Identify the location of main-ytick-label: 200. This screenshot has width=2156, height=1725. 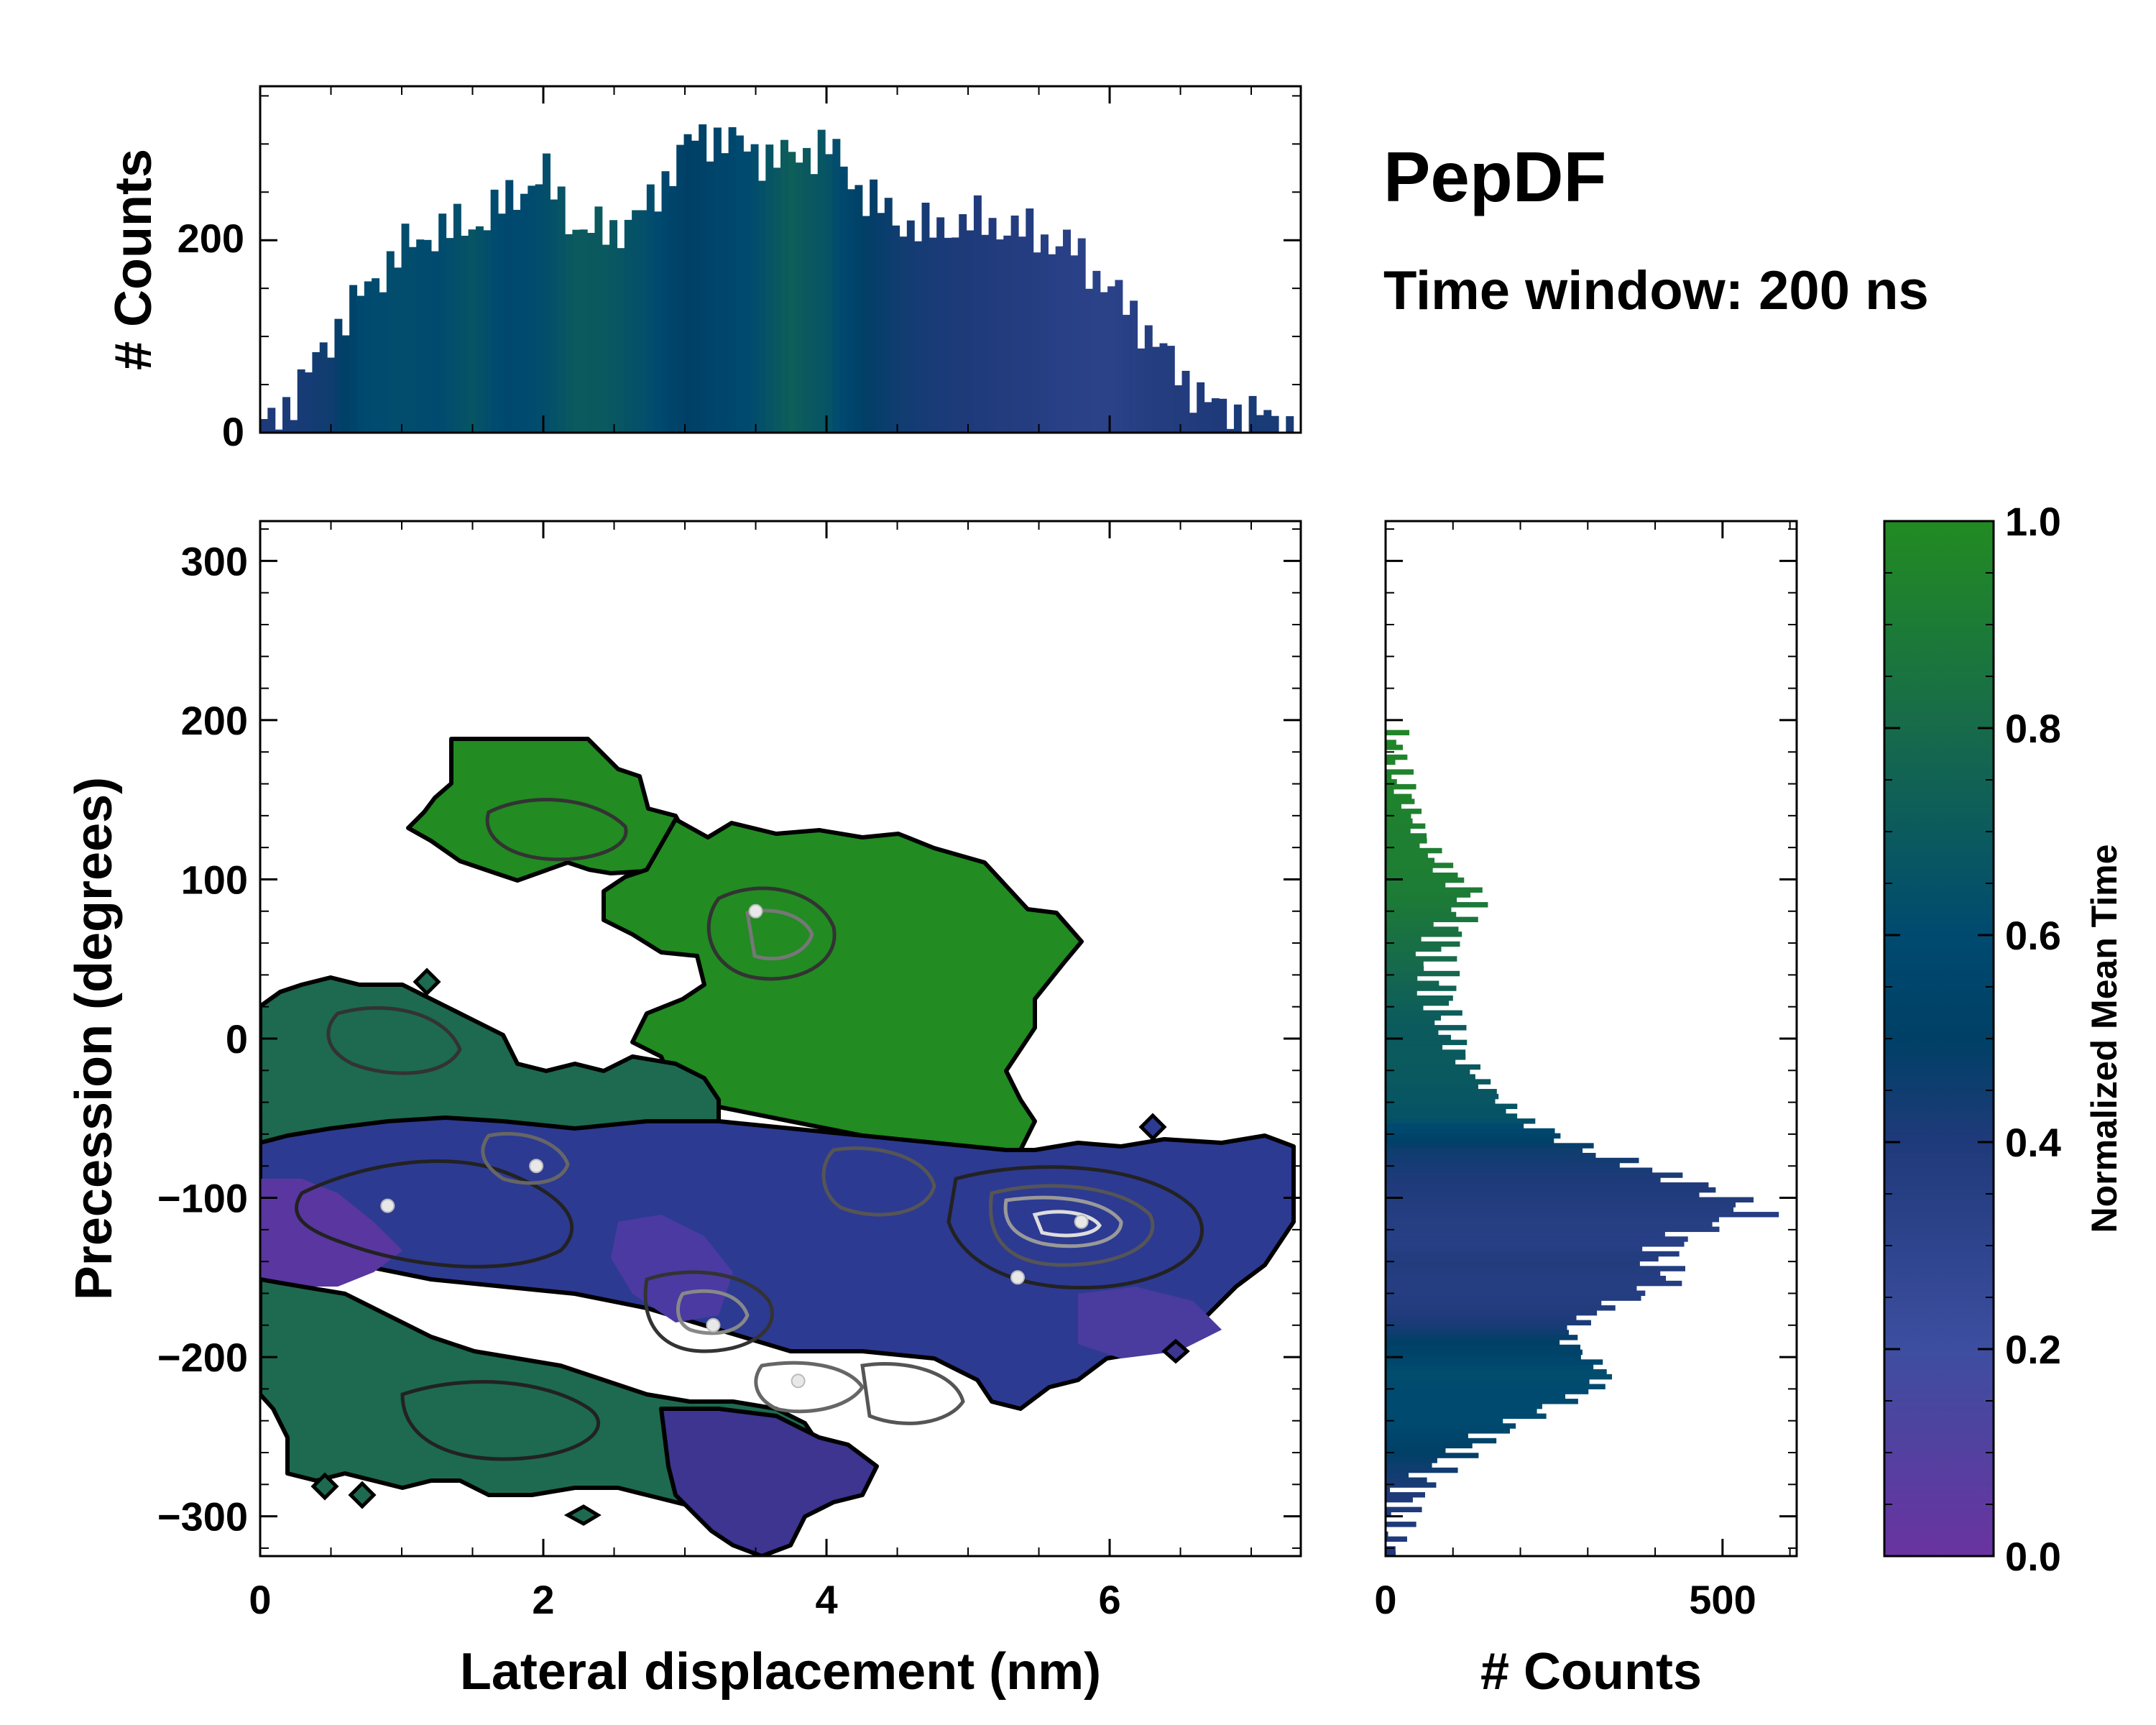
(214, 720).